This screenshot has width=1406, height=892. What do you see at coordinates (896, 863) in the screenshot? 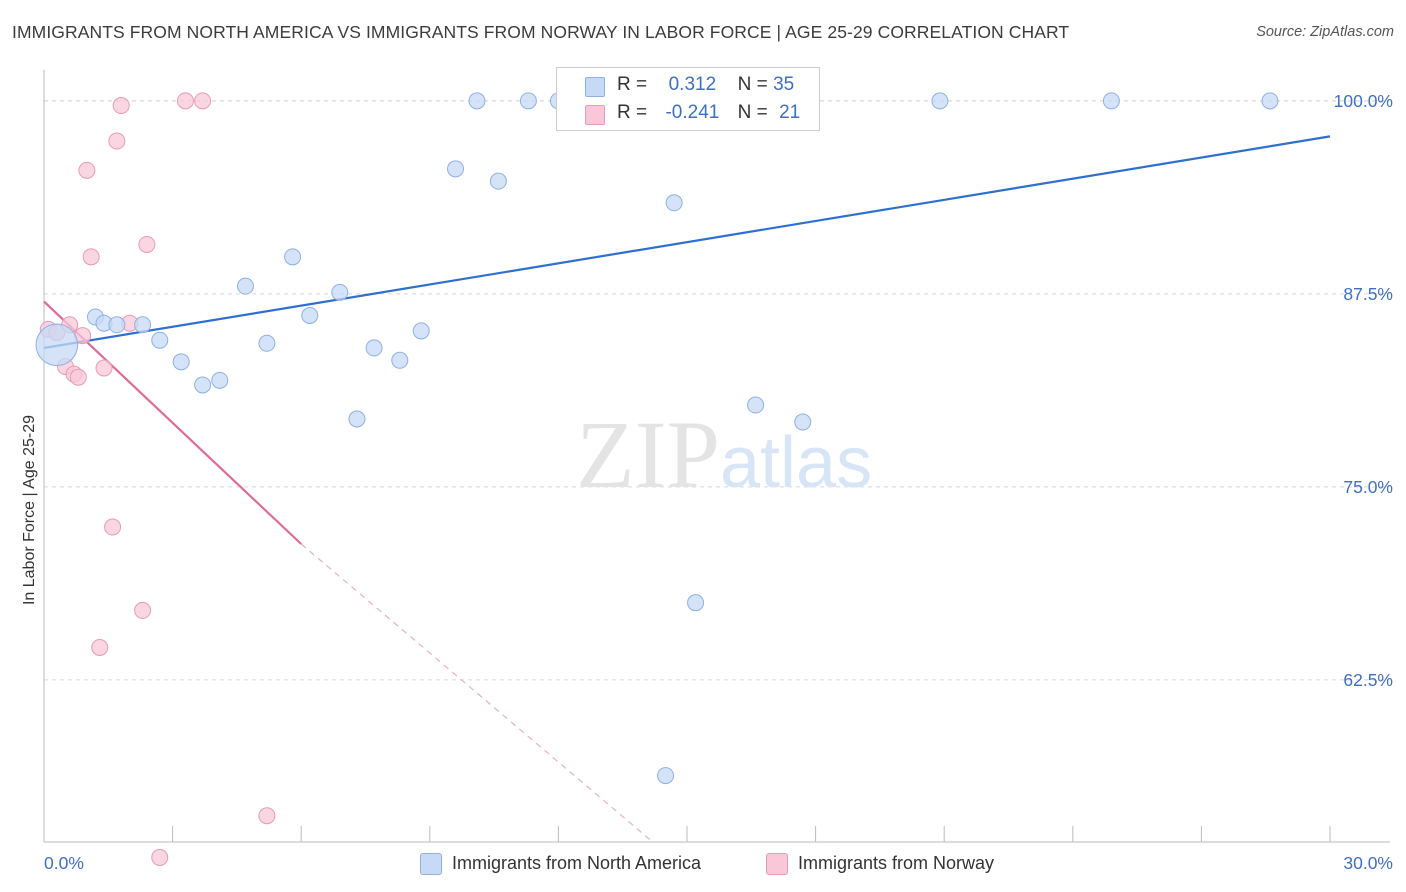
I see `legend-label-norway: Immigrants from Norway` at bounding box center [896, 863].